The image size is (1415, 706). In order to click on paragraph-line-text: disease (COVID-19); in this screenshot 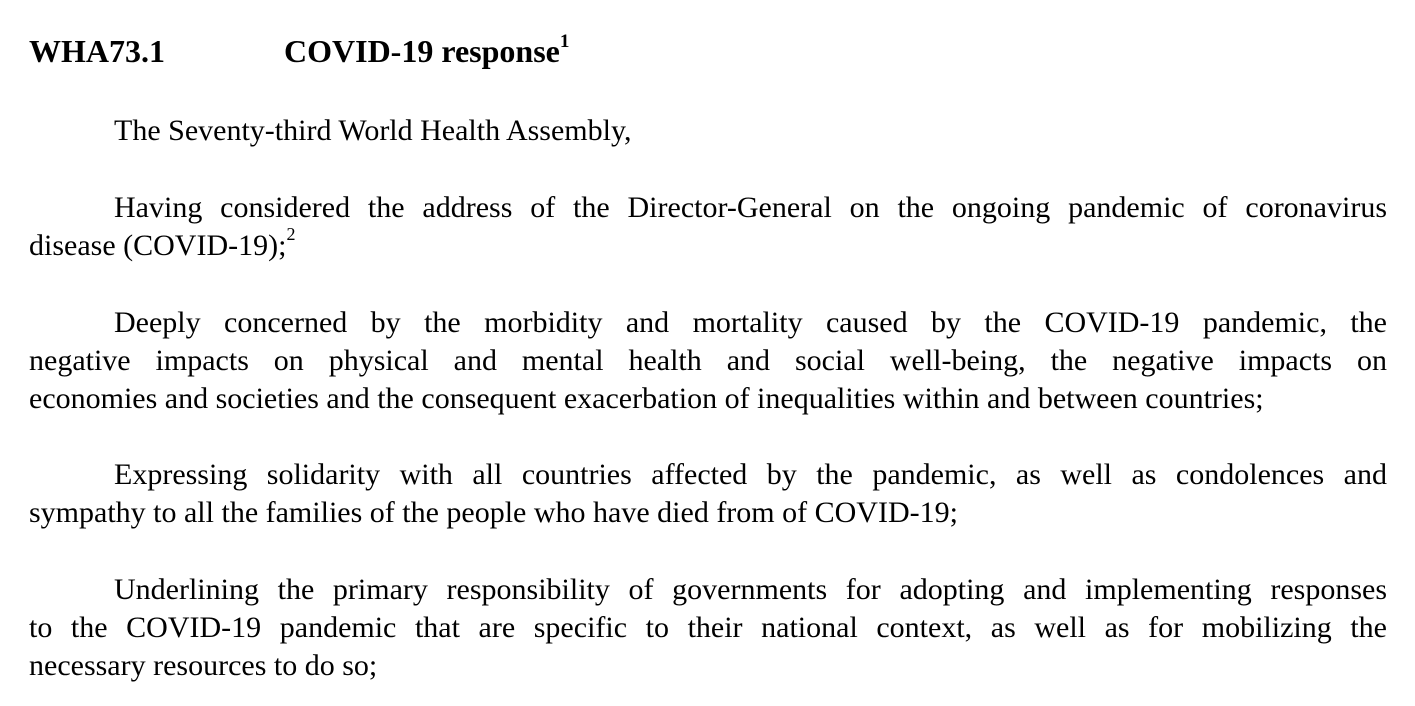, I will do `click(158, 245)`.